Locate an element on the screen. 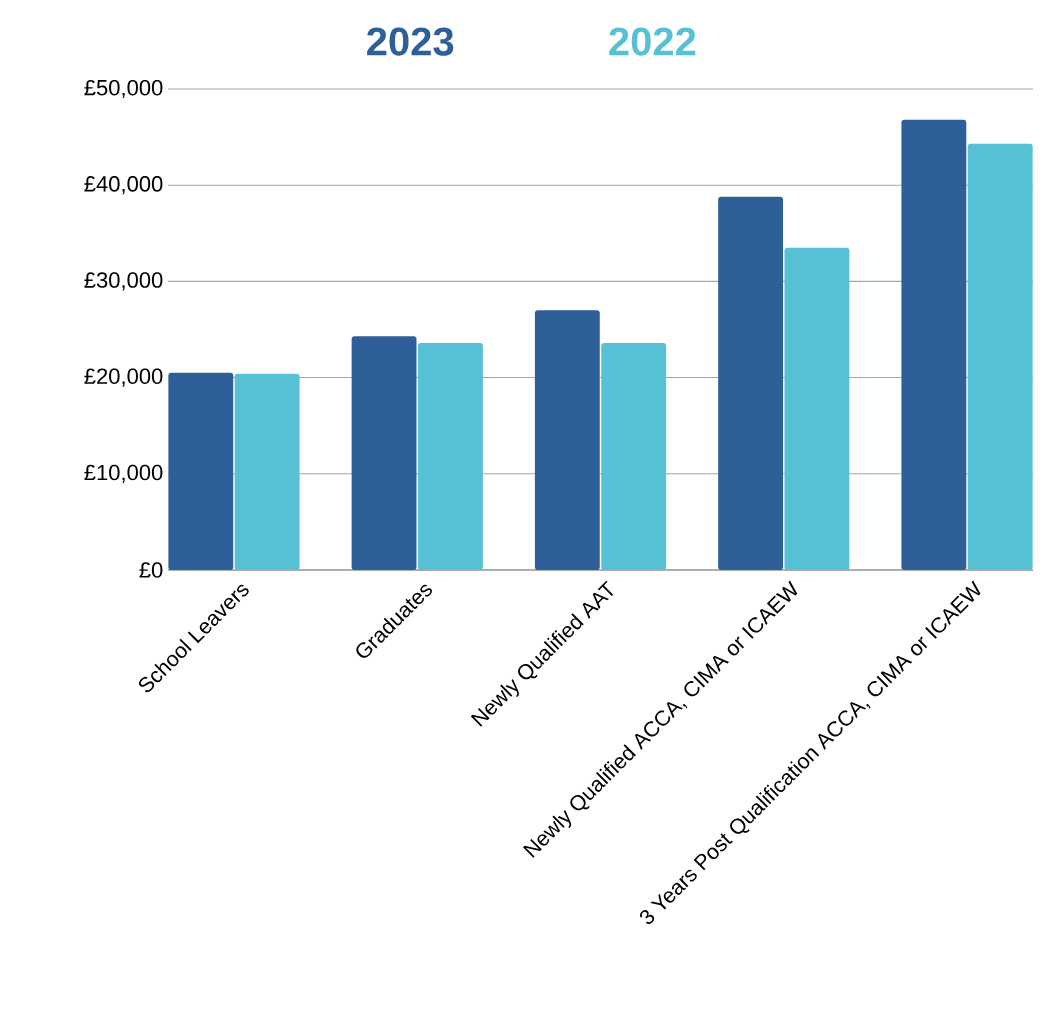 The height and width of the screenshot is (1012, 1042). y-tick-label: £50,000 is located at coordinates (123, 89).